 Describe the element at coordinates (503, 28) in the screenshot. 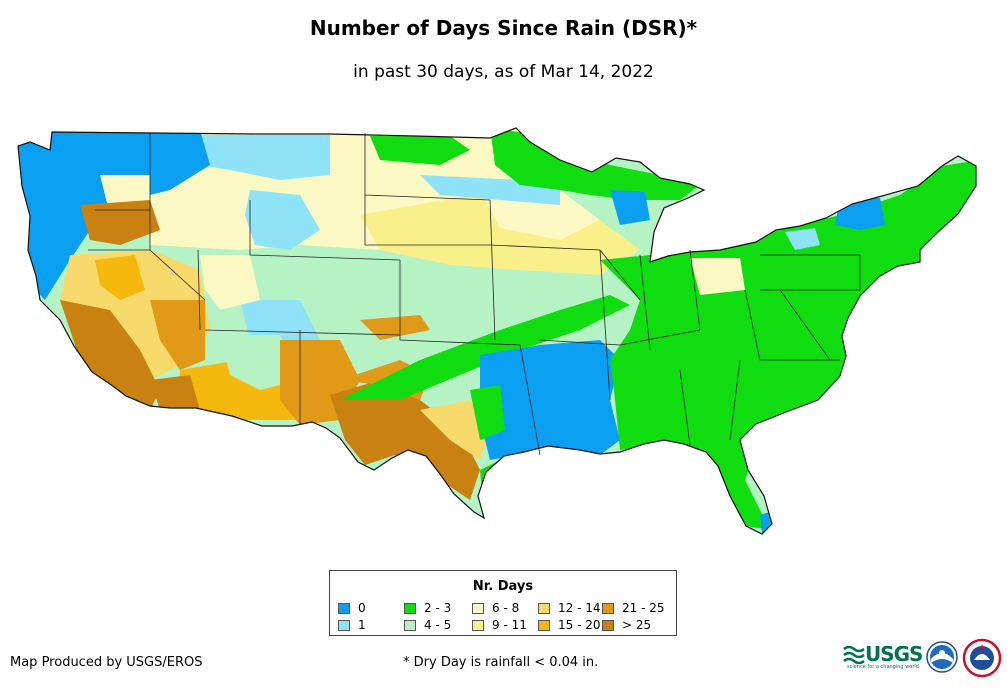

I see `map-title: Number of Days Since Rain (DSR)*` at that location.